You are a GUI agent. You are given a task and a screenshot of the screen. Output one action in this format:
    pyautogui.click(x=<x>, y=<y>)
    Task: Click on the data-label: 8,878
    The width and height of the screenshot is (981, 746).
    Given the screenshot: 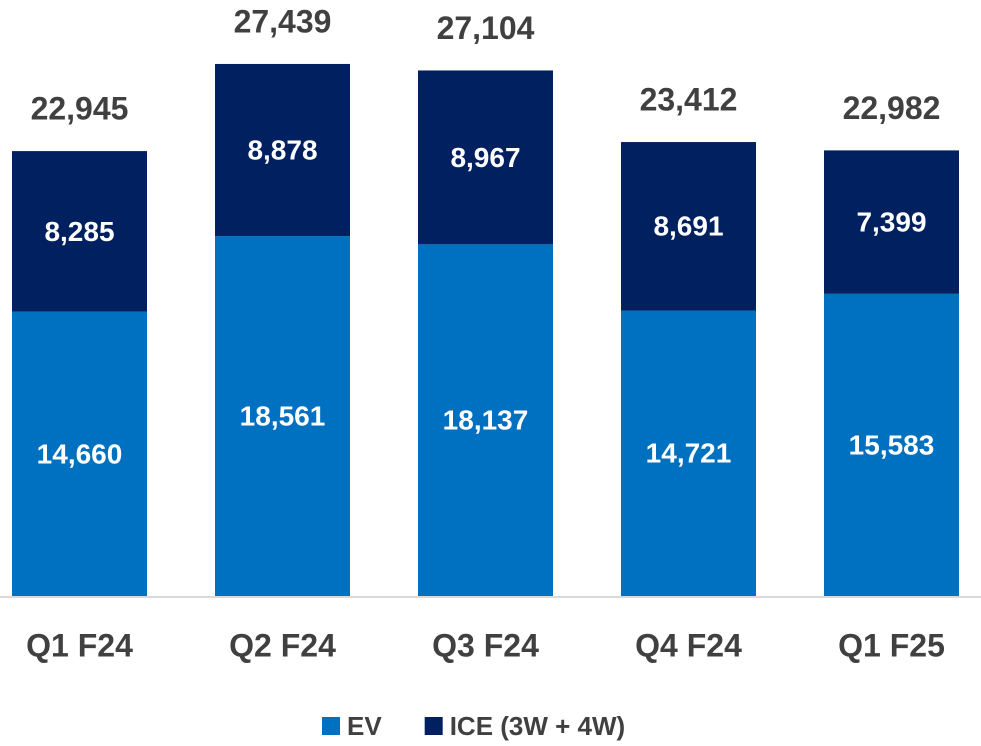 What is the action you would take?
    pyautogui.click(x=282, y=149)
    